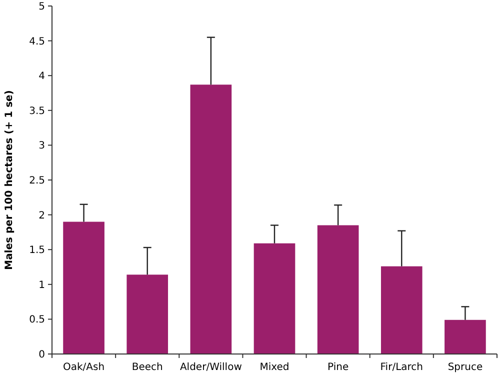 This screenshot has width=500, height=378. What do you see at coordinates (211, 367) in the screenshot?
I see `x-tick-label: Alder/Willow` at bounding box center [211, 367].